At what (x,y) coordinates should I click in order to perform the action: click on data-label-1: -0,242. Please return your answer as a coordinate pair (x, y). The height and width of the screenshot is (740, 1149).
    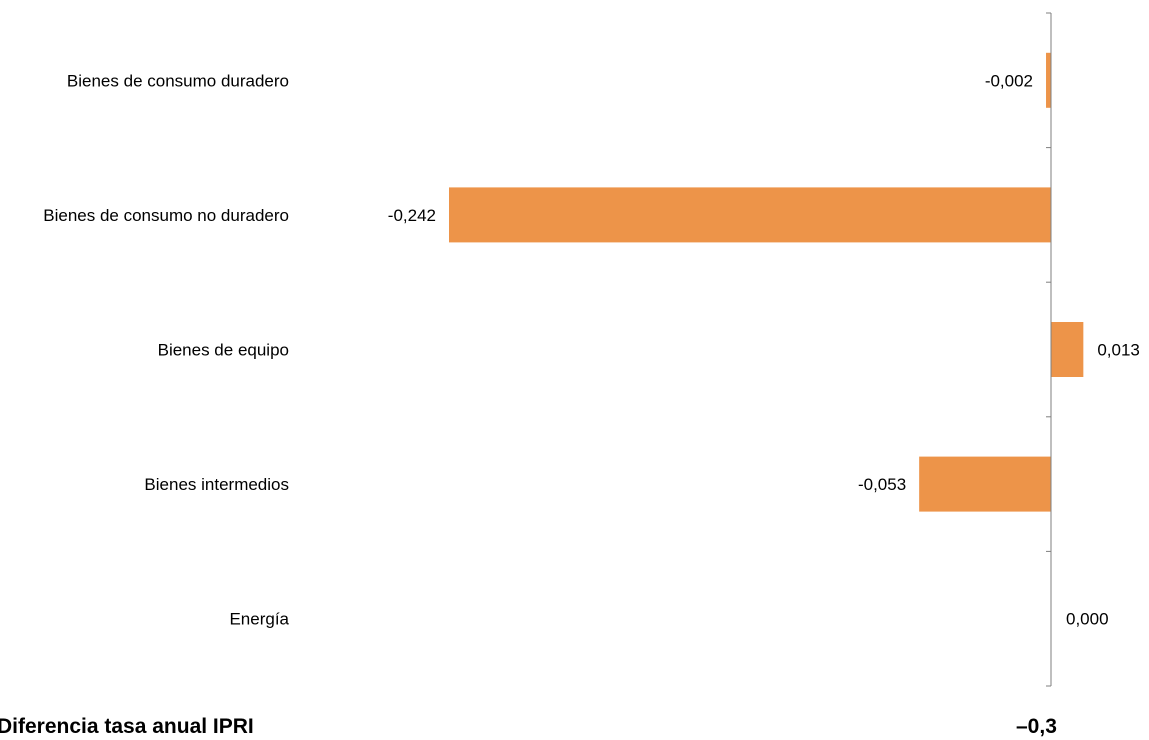
    Looking at the image, I should click on (412, 215).